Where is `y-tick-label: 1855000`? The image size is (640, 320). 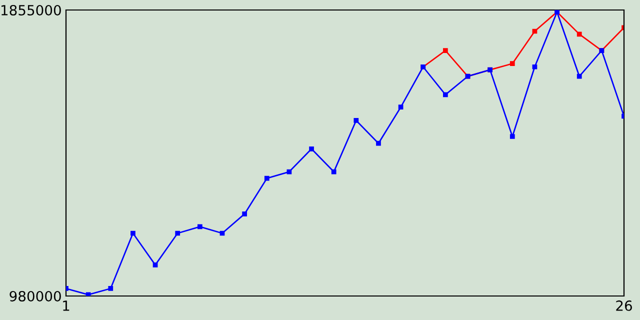 y-tick-label: 1855000 is located at coordinates (31, 10).